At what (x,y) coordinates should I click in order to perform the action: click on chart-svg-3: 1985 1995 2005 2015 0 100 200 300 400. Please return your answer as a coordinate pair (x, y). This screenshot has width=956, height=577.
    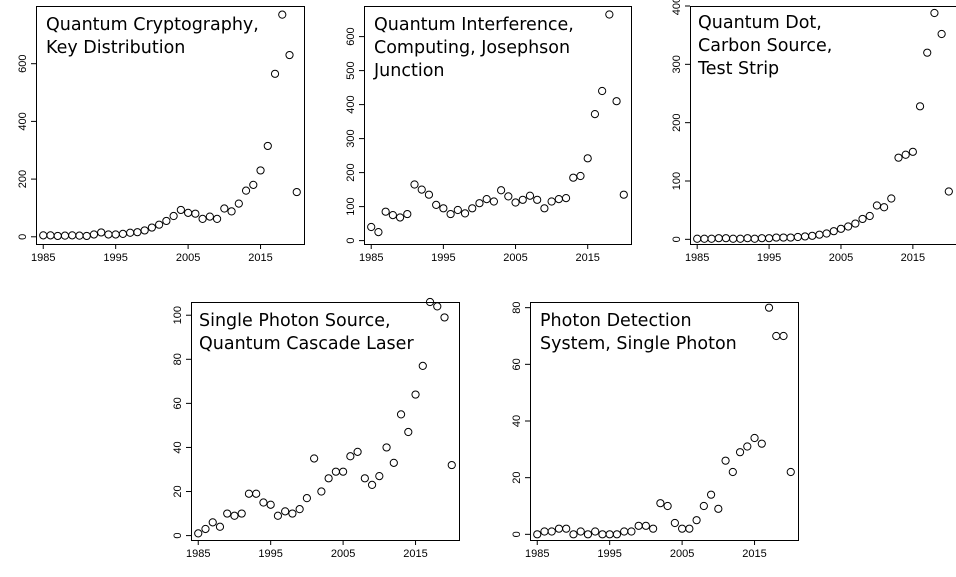
    Looking at the image, I should click on (813, 132).